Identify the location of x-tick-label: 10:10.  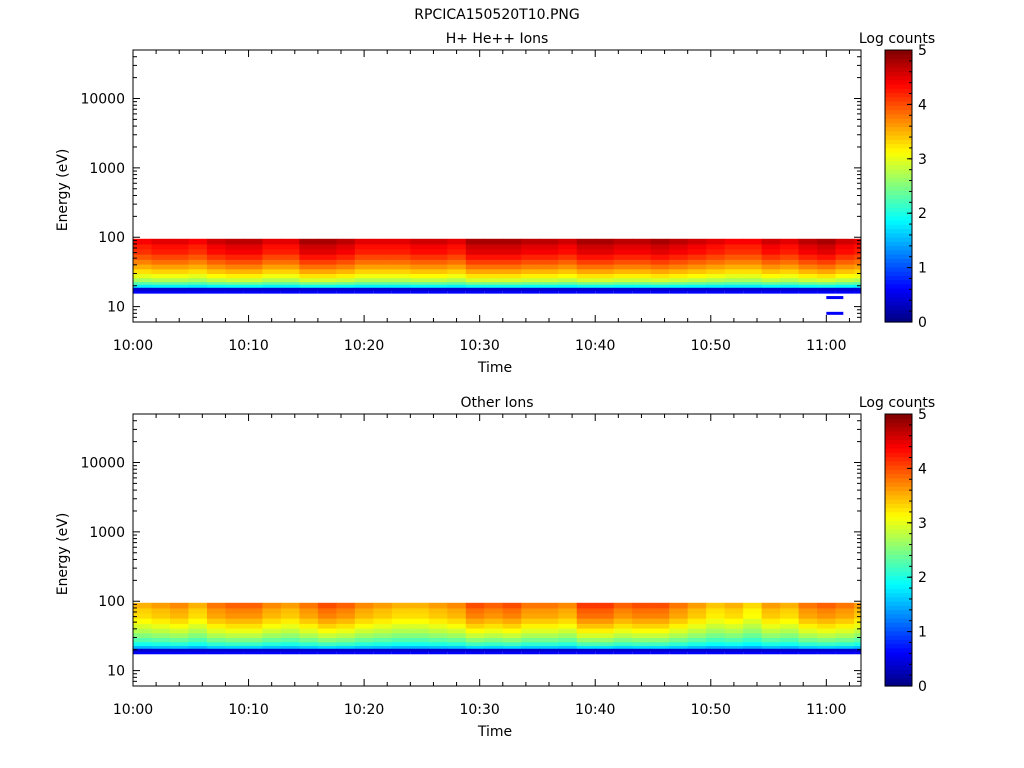
(248, 346).